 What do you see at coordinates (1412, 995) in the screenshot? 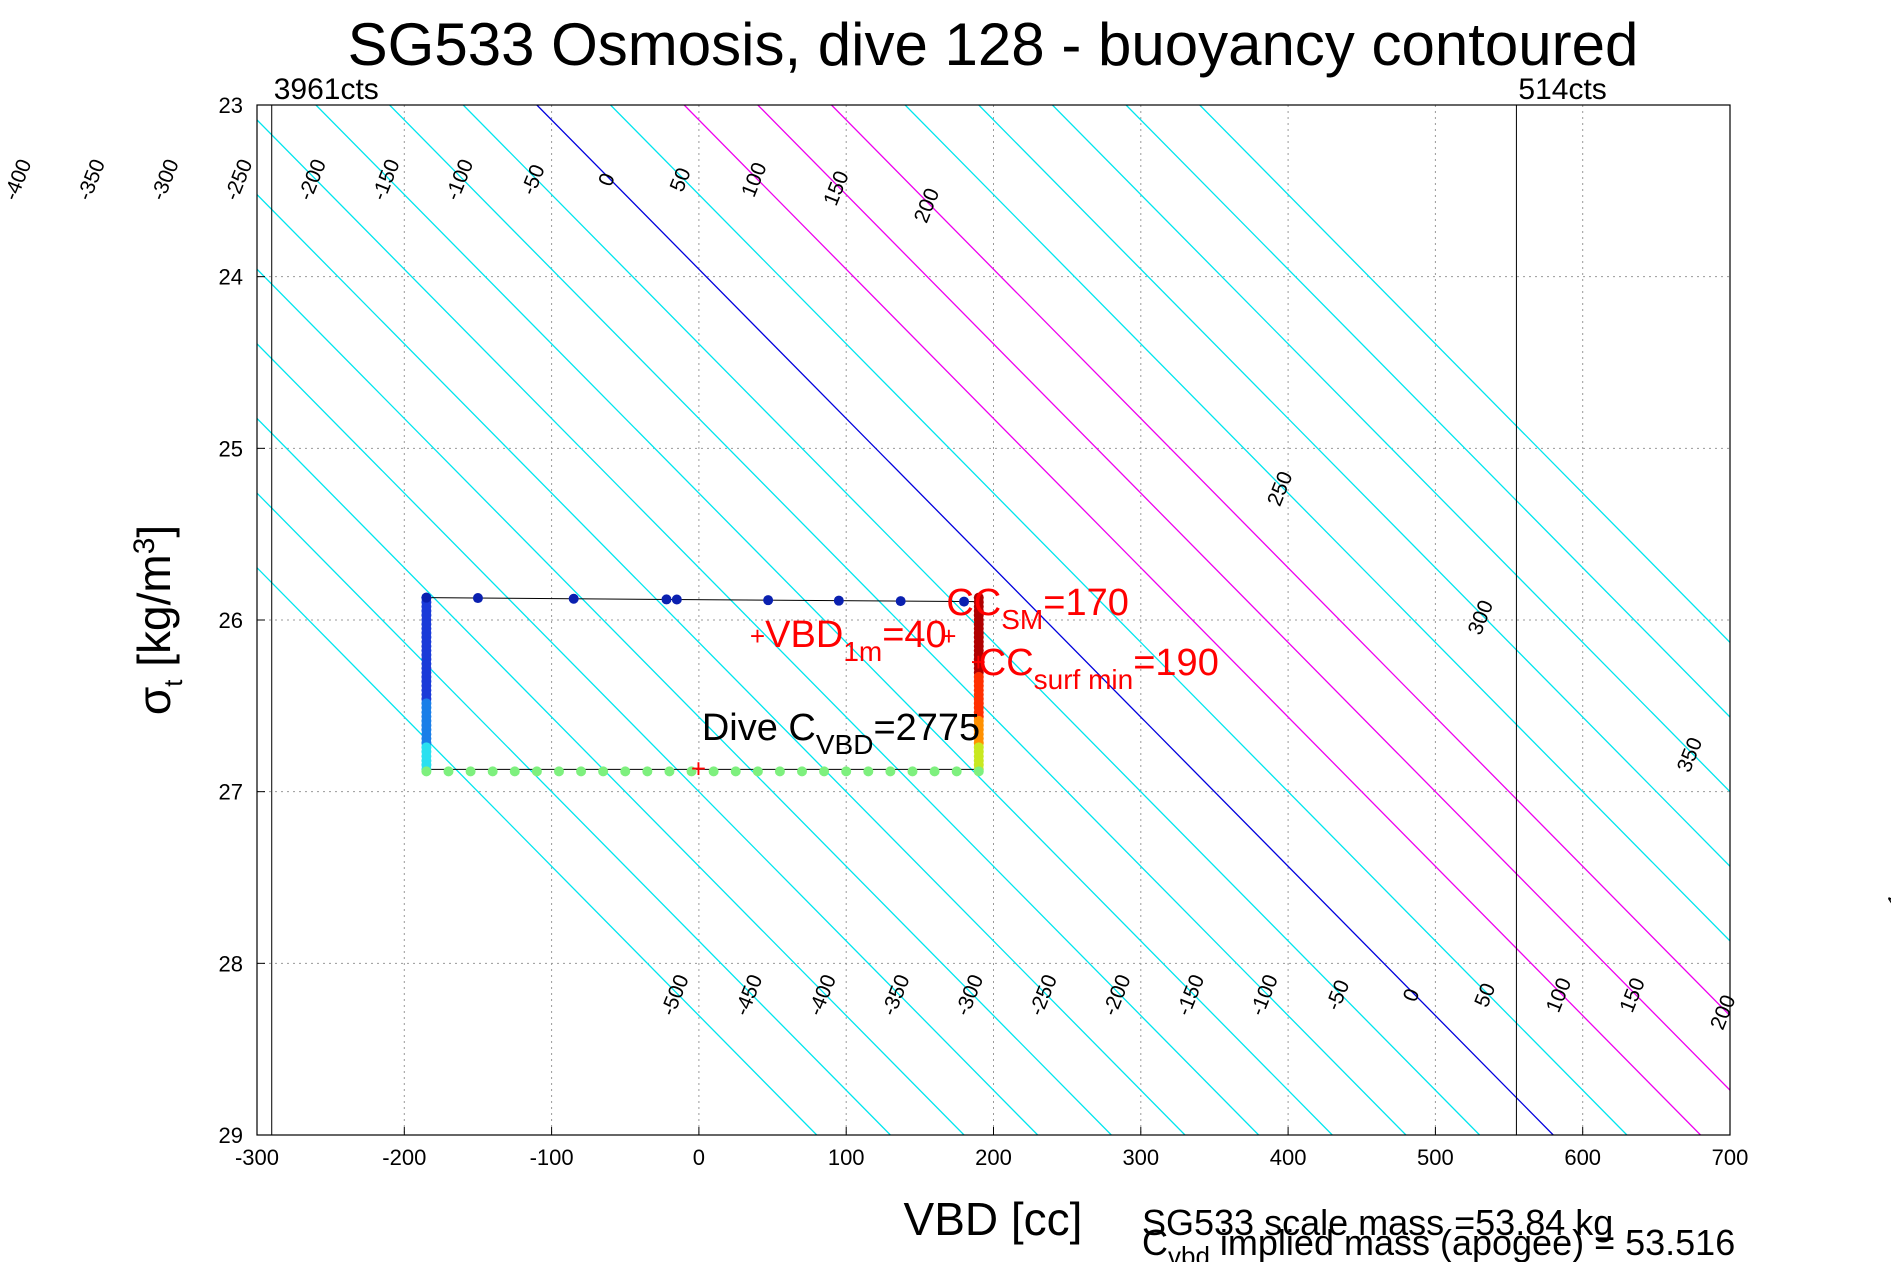
I see `contour-label-bottom: 0` at bounding box center [1412, 995].